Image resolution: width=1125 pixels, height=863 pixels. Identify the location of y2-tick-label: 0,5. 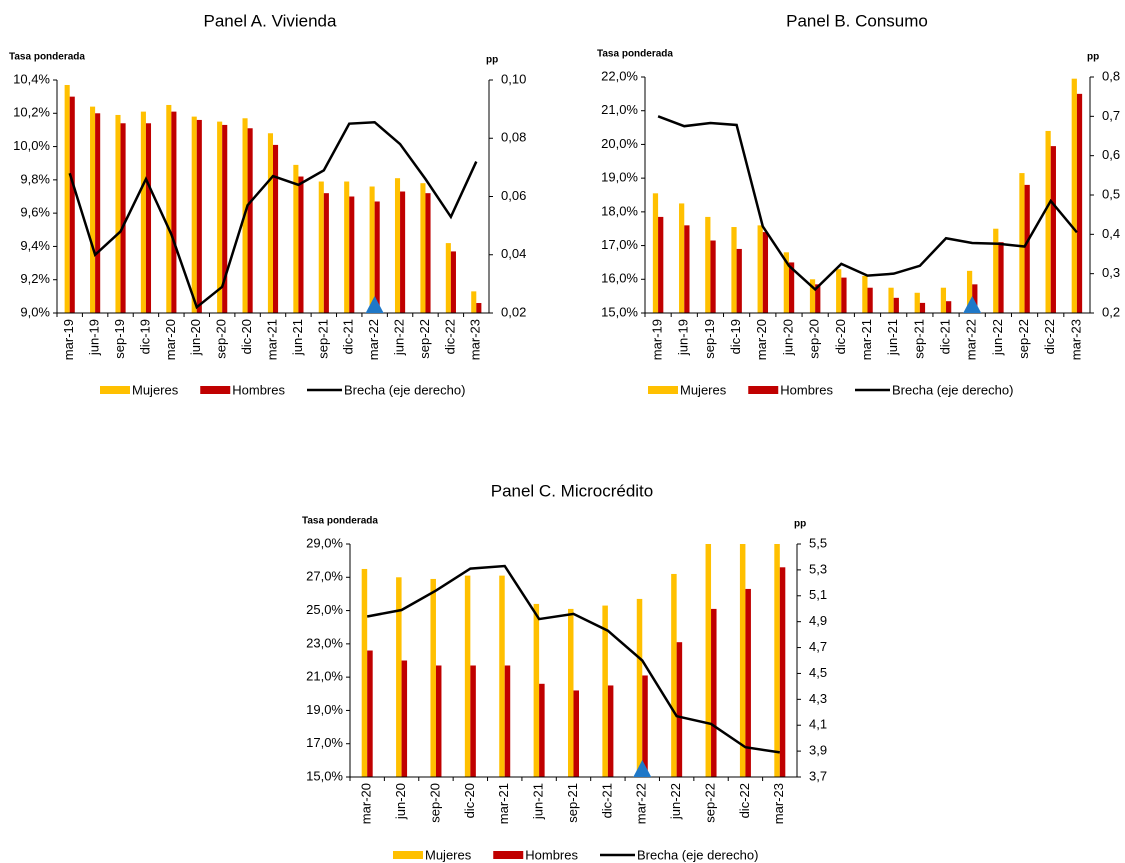
(1111, 193).